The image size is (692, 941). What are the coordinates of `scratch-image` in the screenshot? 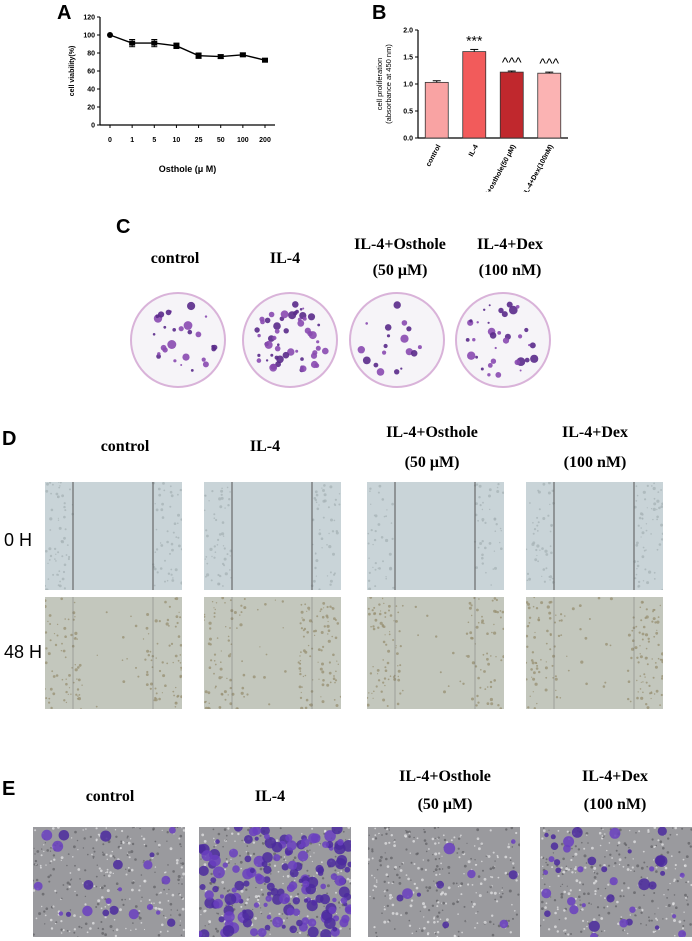 It's located at (594, 653).